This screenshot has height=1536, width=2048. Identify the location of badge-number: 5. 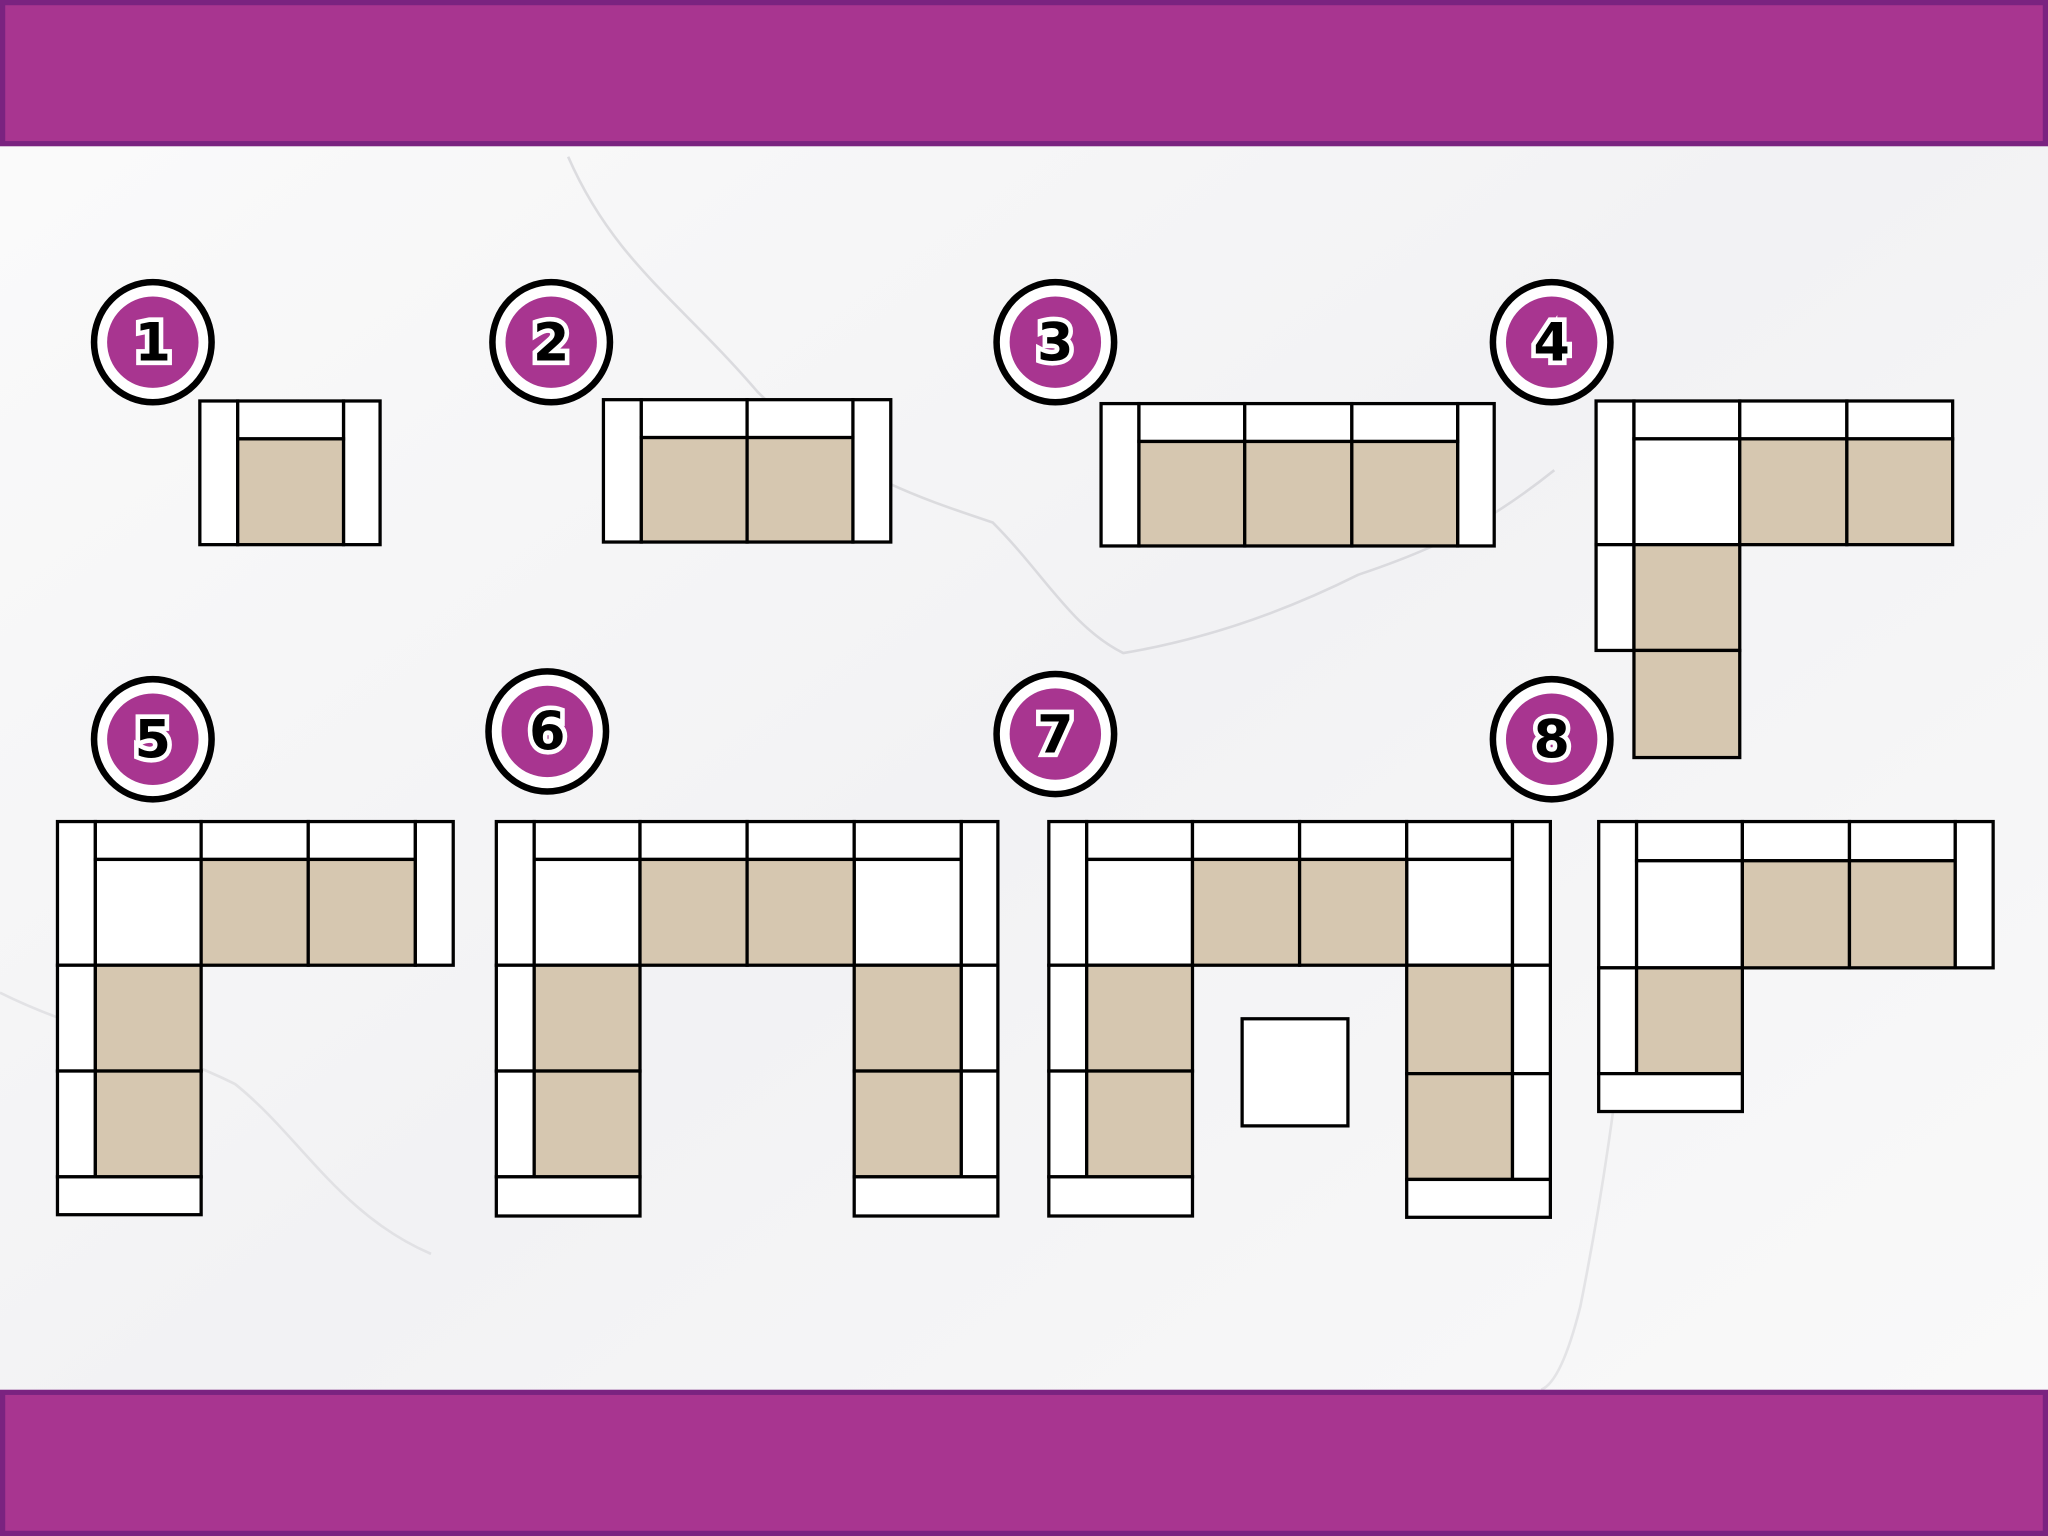
(153, 741).